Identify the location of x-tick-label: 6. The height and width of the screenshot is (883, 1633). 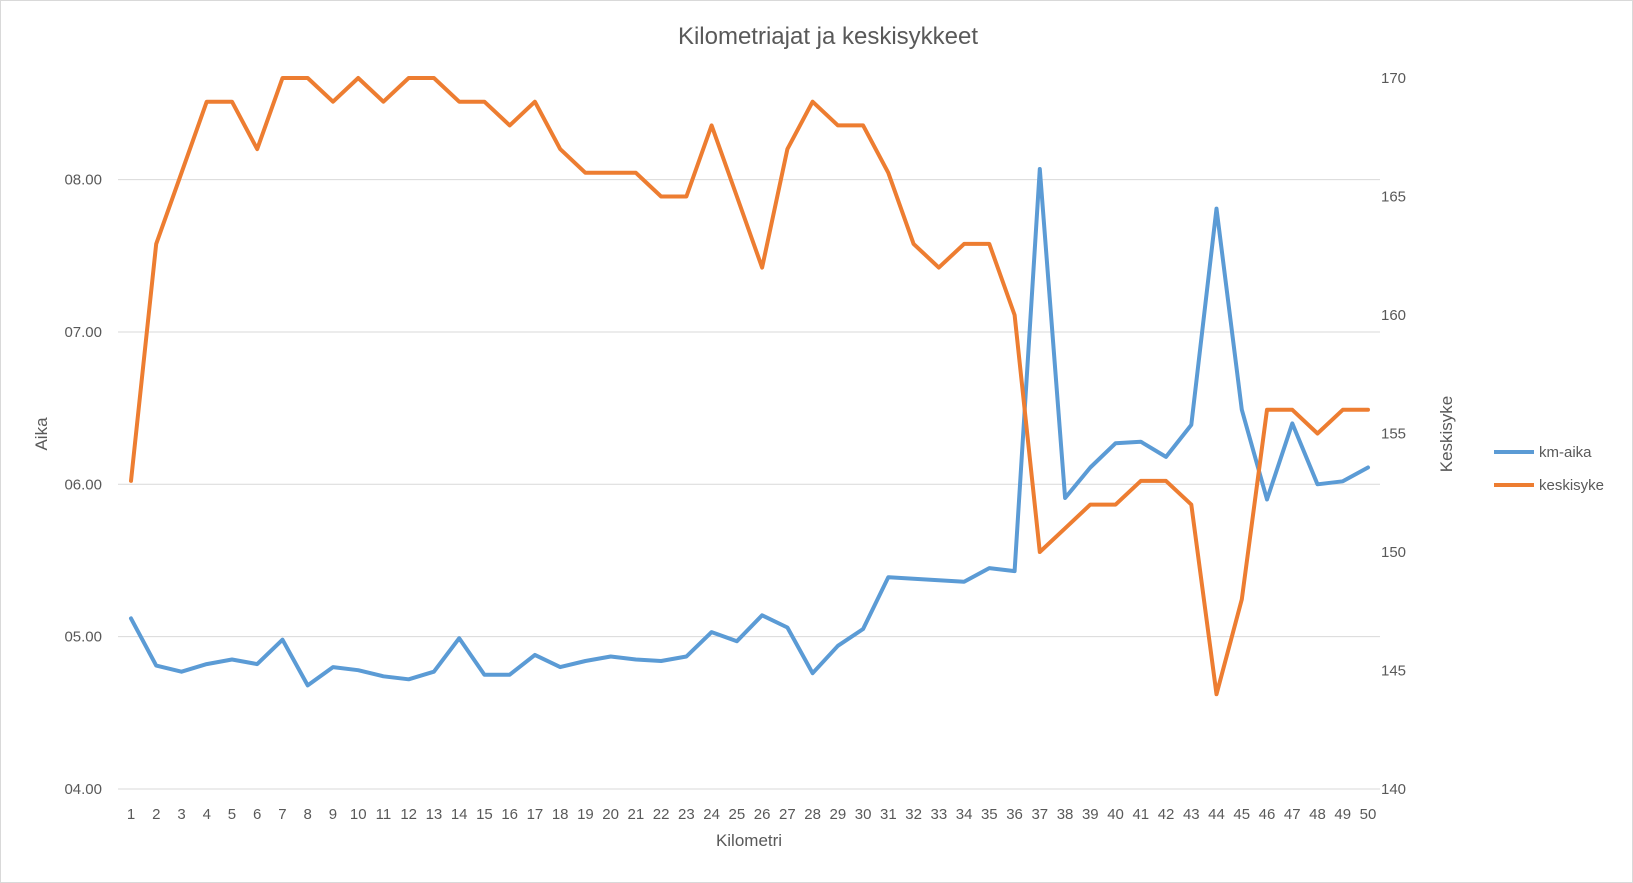
(257, 814).